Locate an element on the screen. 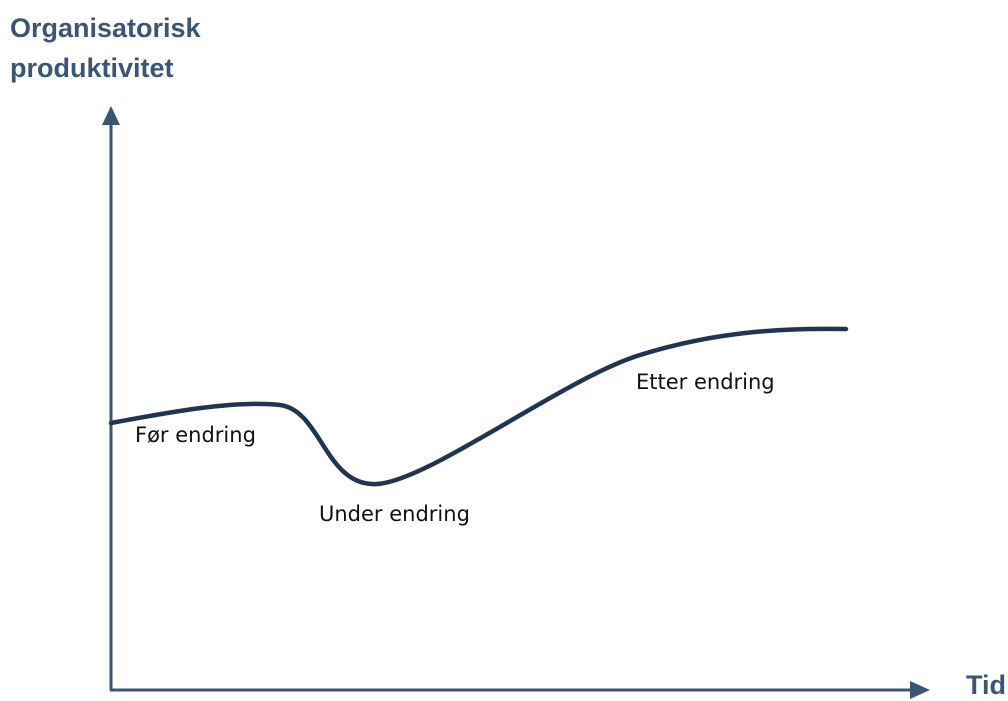 Image resolution: width=1008 pixels, height=701 pixels. x-axis-title: Tid is located at coordinates (986, 685).